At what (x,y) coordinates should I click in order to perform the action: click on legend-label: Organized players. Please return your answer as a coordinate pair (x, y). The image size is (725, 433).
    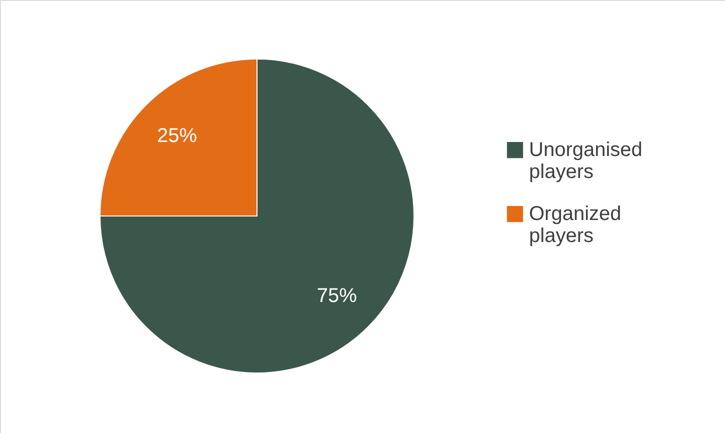
    Looking at the image, I should click on (575, 225).